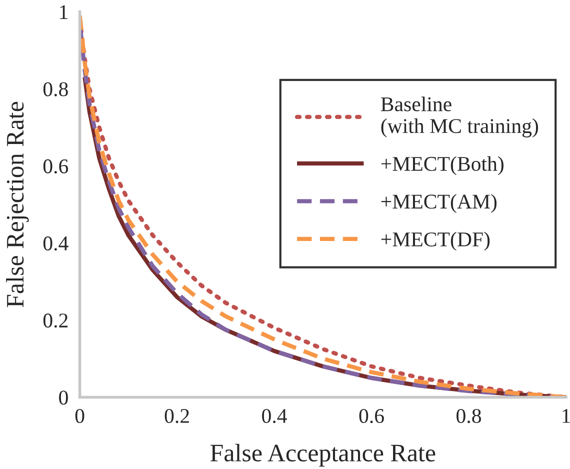  I want to click on y-tick-label: 0.8, so click(55, 89).